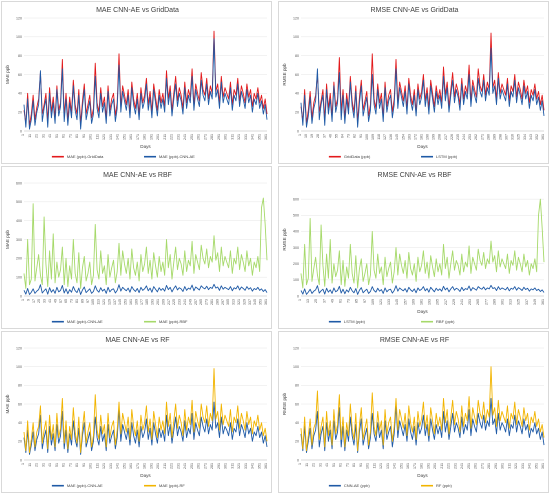 The height and width of the screenshot is (494, 550). What do you see at coordinates (66, 301) in the screenshot?
I see `x-tick-label: 65` at bounding box center [66, 301].